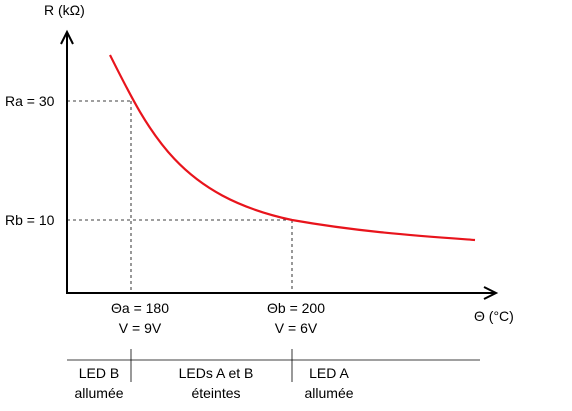 This screenshot has height=411, width=572. I want to click on y-axis-arrowhead, so click(67, 37).